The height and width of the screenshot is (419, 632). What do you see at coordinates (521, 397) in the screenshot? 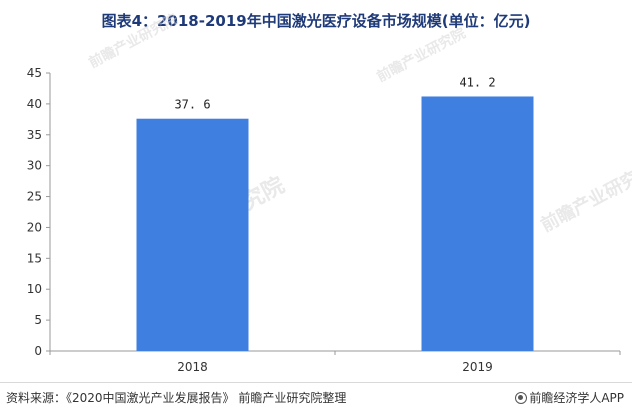
I see `brand-logo-icon` at bounding box center [521, 397].